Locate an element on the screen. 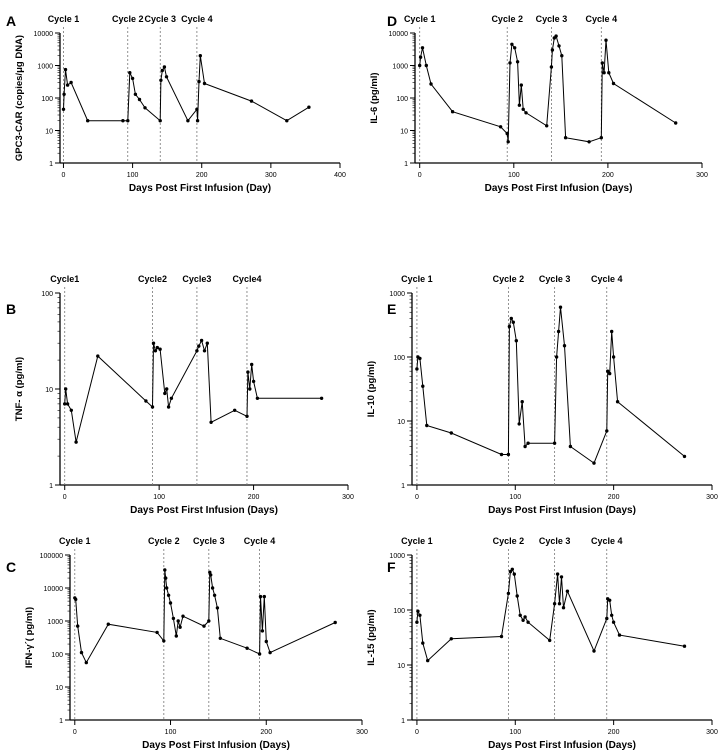 The width and height of the screenshot is (718, 755). panel-letter: F is located at coordinates (391, 567).